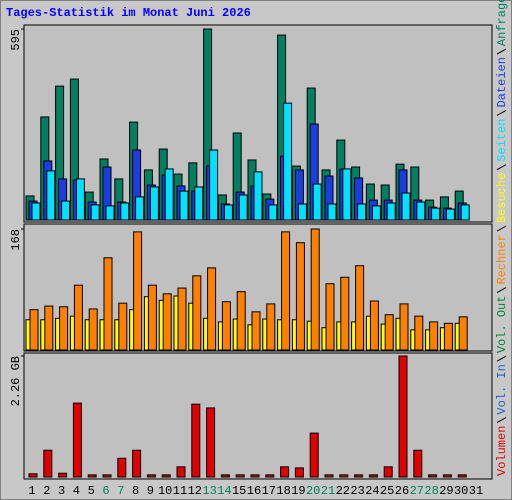  What do you see at coordinates (476, 491) in the screenshot?
I see `x-tick-label: 31` at bounding box center [476, 491].